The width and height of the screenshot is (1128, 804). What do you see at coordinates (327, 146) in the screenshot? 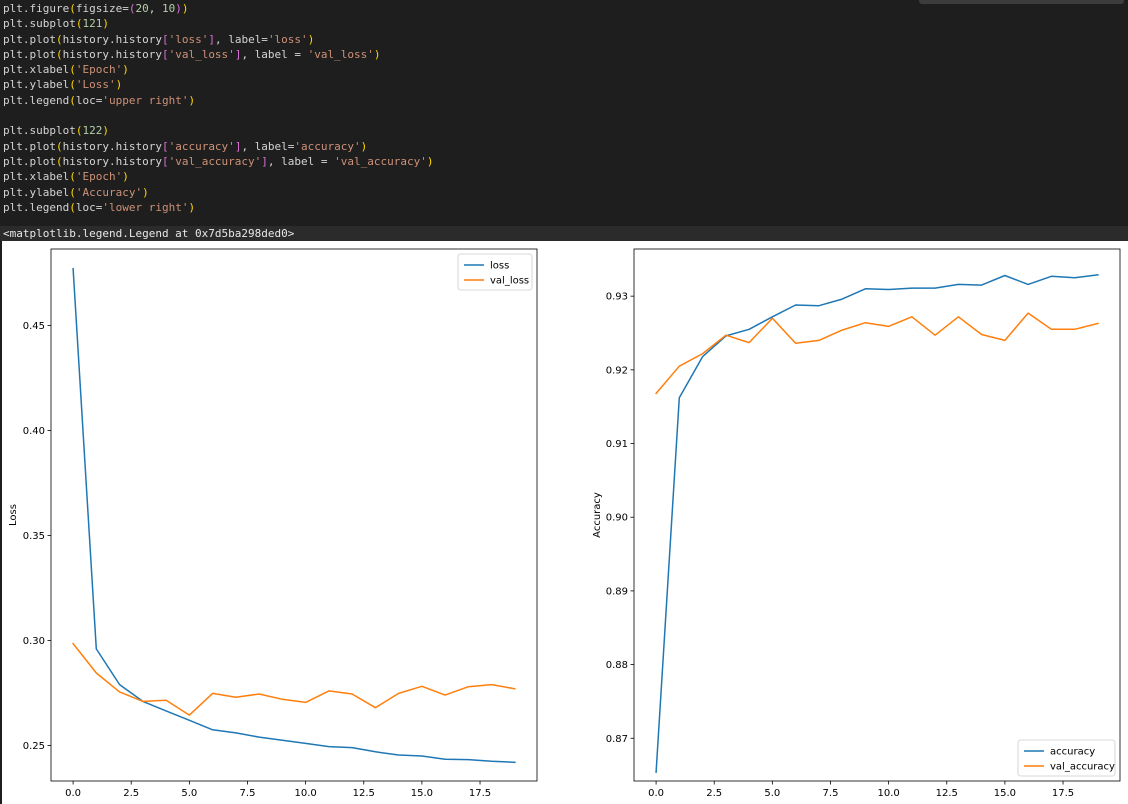
I see `code-token: 'accuracy'` at bounding box center [327, 146].